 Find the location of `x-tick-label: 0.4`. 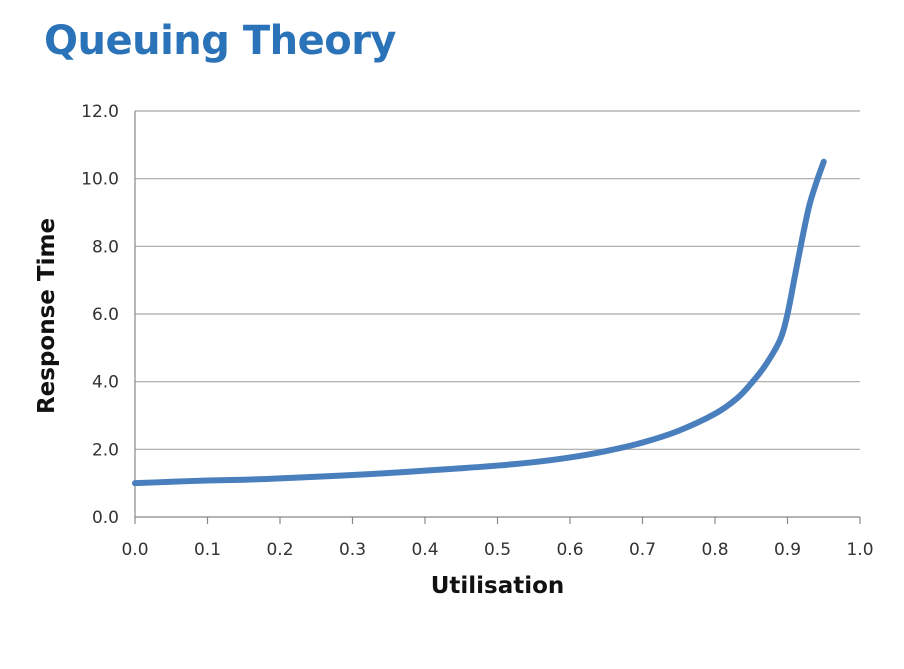

x-tick-label: 0.4 is located at coordinates (424, 550).